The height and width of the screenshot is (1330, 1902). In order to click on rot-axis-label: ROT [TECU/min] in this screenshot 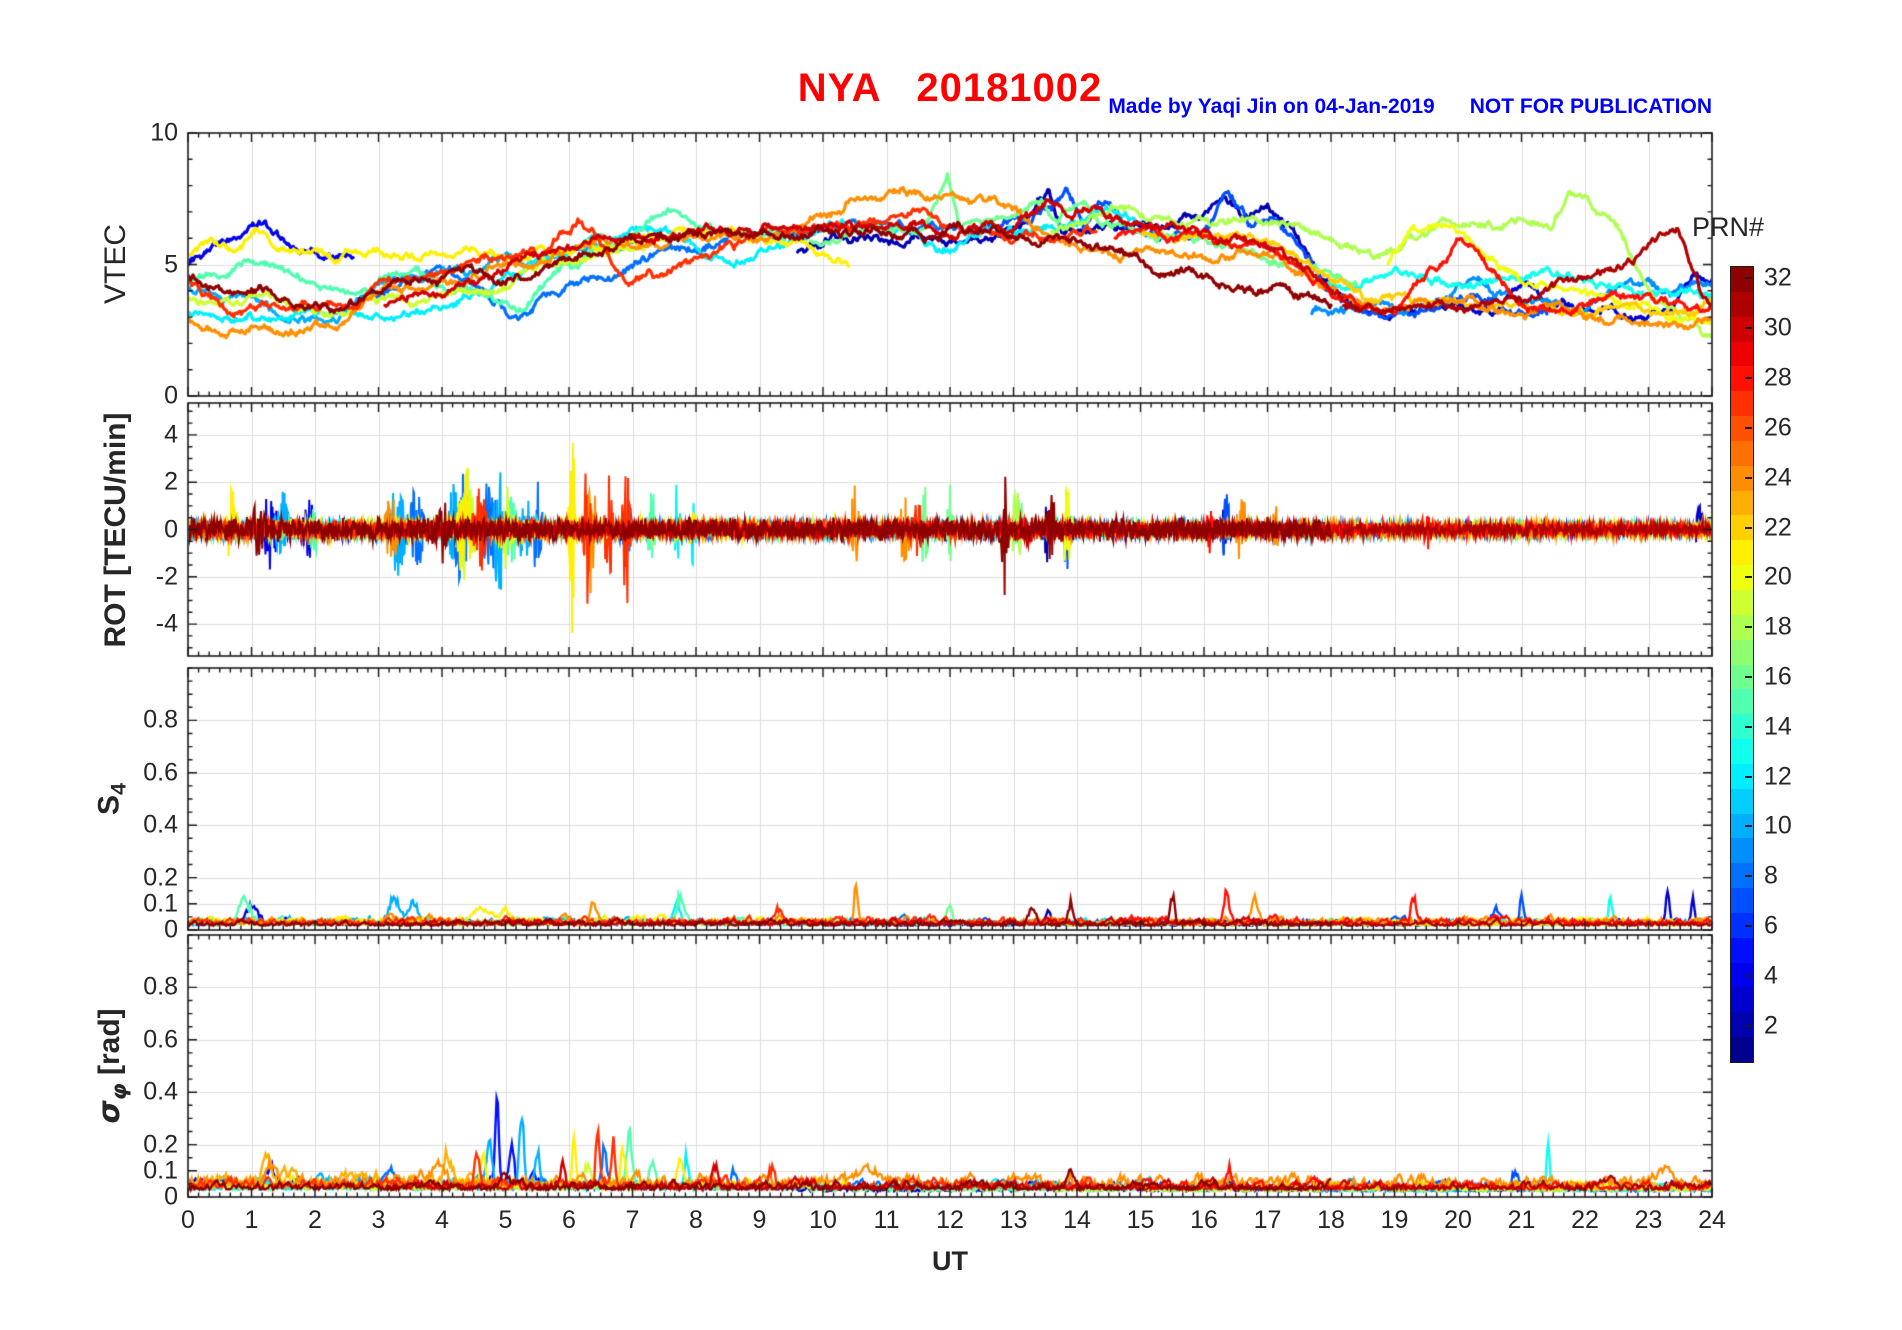, I will do `click(115, 530)`.